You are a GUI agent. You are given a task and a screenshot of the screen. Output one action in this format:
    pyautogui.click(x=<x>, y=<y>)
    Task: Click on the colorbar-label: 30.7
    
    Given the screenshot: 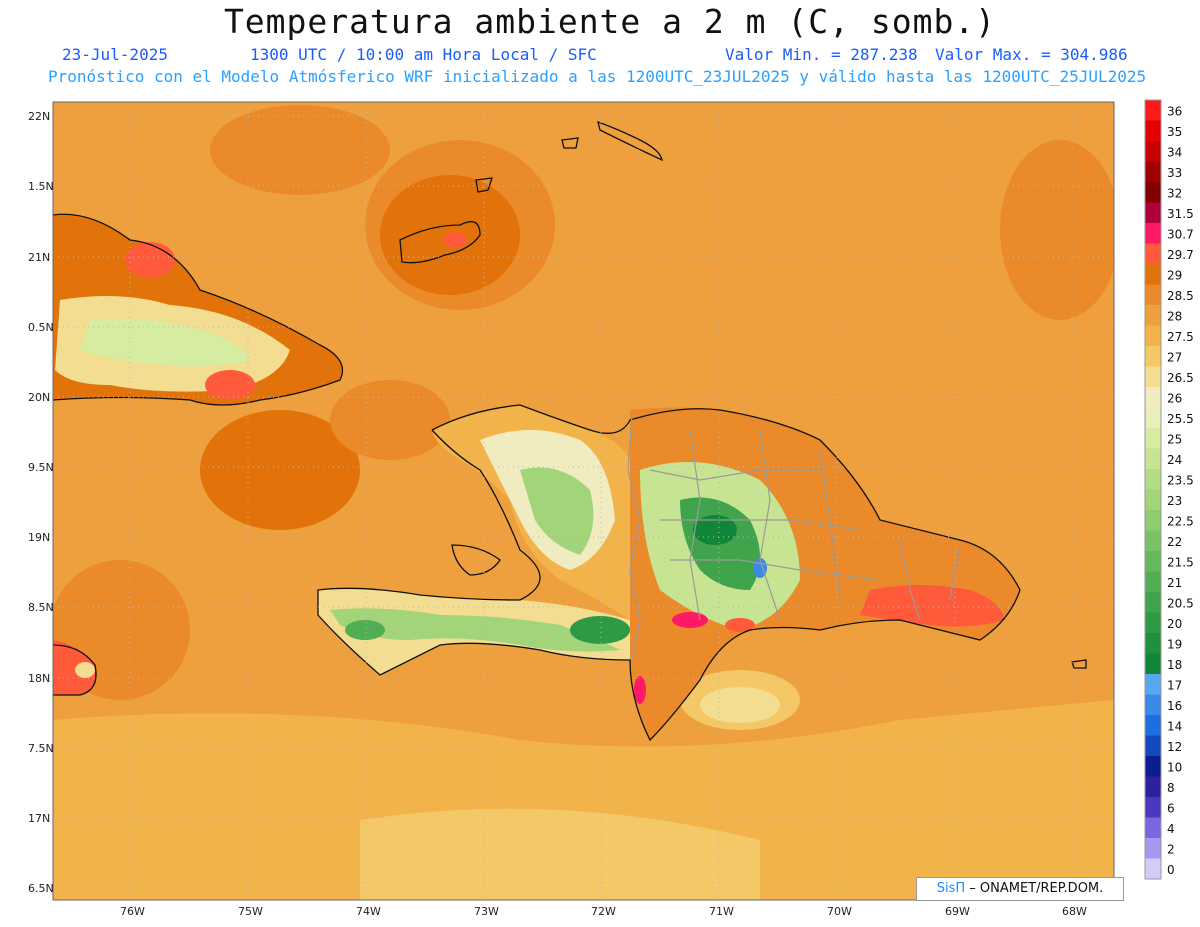 What is the action you would take?
    pyautogui.click(x=1180, y=234)
    